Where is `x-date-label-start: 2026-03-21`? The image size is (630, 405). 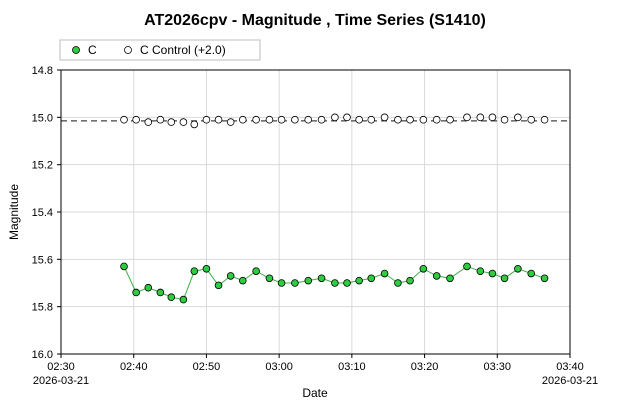 x-date-label-start: 2026-03-21 is located at coordinates (61, 381).